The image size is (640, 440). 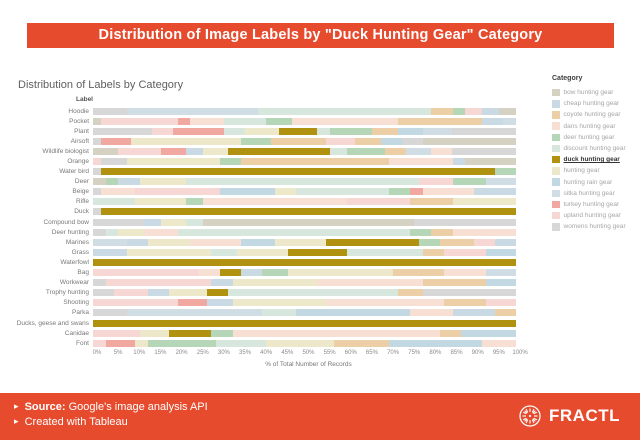 What do you see at coordinates (65, 151) in the screenshot?
I see `row-label: Wildlife biologist` at bounding box center [65, 151].